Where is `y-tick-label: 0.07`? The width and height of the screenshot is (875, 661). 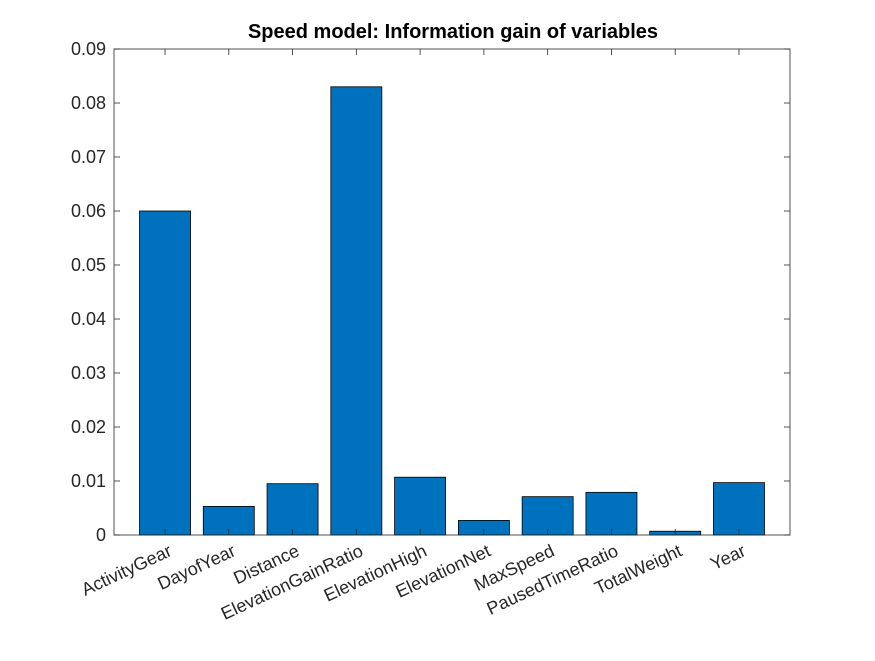 y-tick-label: 0.07 is located at coordinates (88, 157).